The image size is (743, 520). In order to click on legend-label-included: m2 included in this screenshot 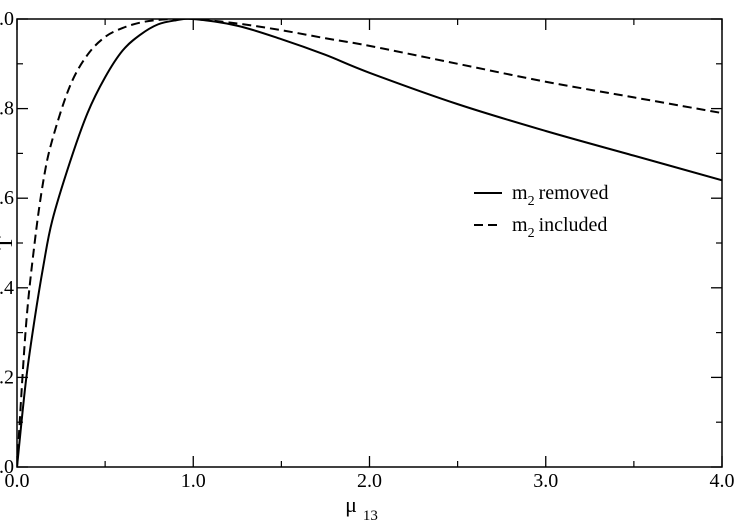, I will do `click(559, 227)`.